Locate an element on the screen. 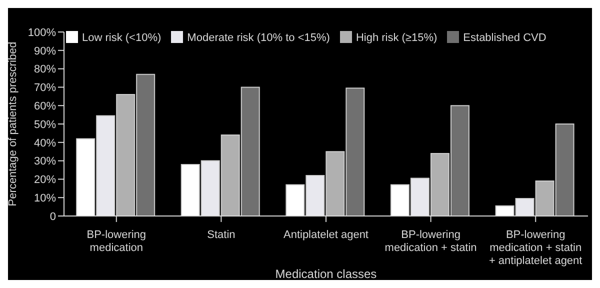  y-tick-label: 10% is located at coordinates (45, 198).